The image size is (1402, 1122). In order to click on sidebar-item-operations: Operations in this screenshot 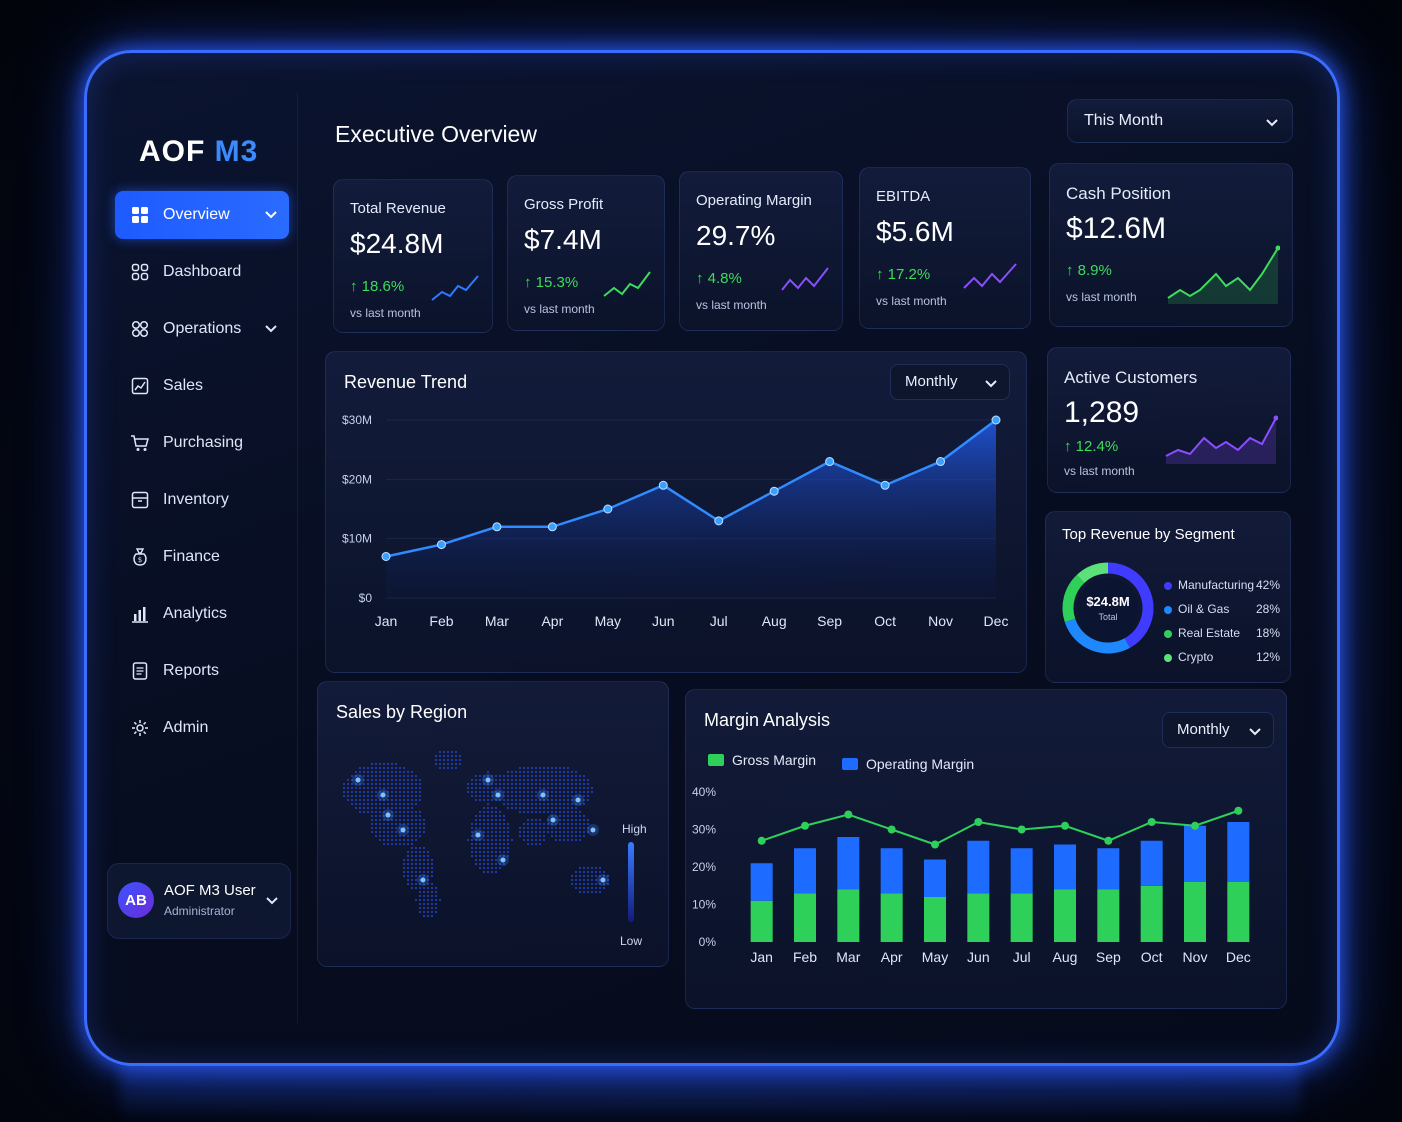, I will do `click(202, 329)`.